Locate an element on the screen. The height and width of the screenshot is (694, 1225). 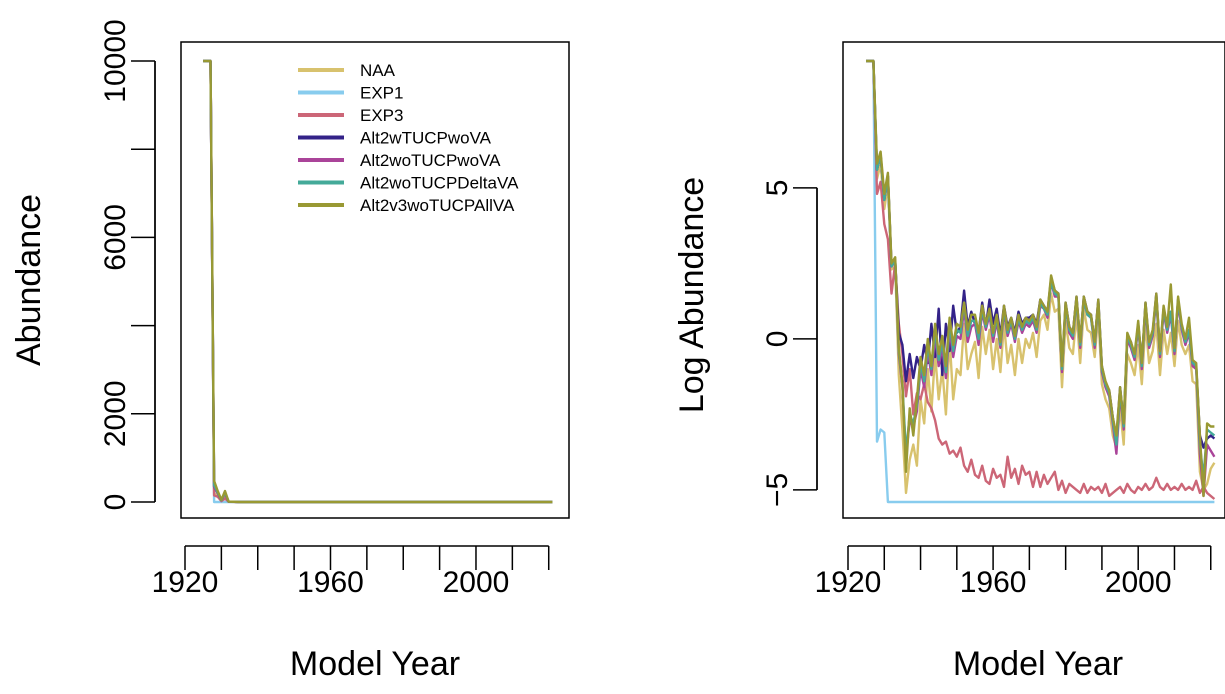
legend-label: EXP3 is located at coordinates (381, 115).